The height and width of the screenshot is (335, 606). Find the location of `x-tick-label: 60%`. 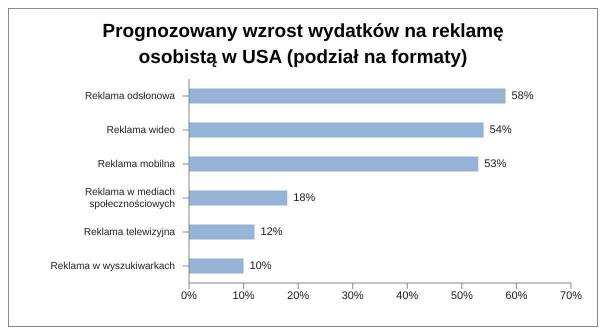

x-tick-label: 60% is located at coordinates (516, 296).